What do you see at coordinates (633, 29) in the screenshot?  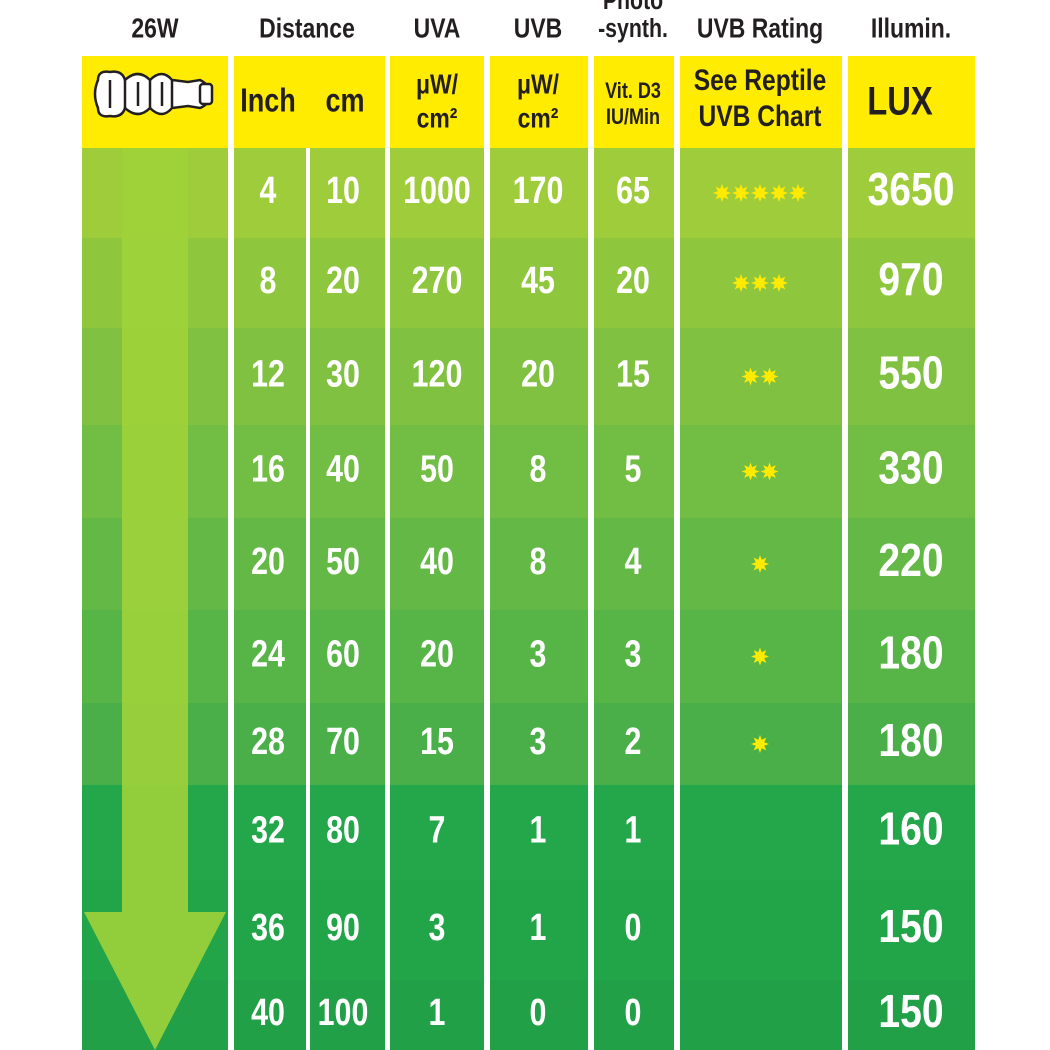 I see `column-header: -synth.` at bounding box center [633, 29].